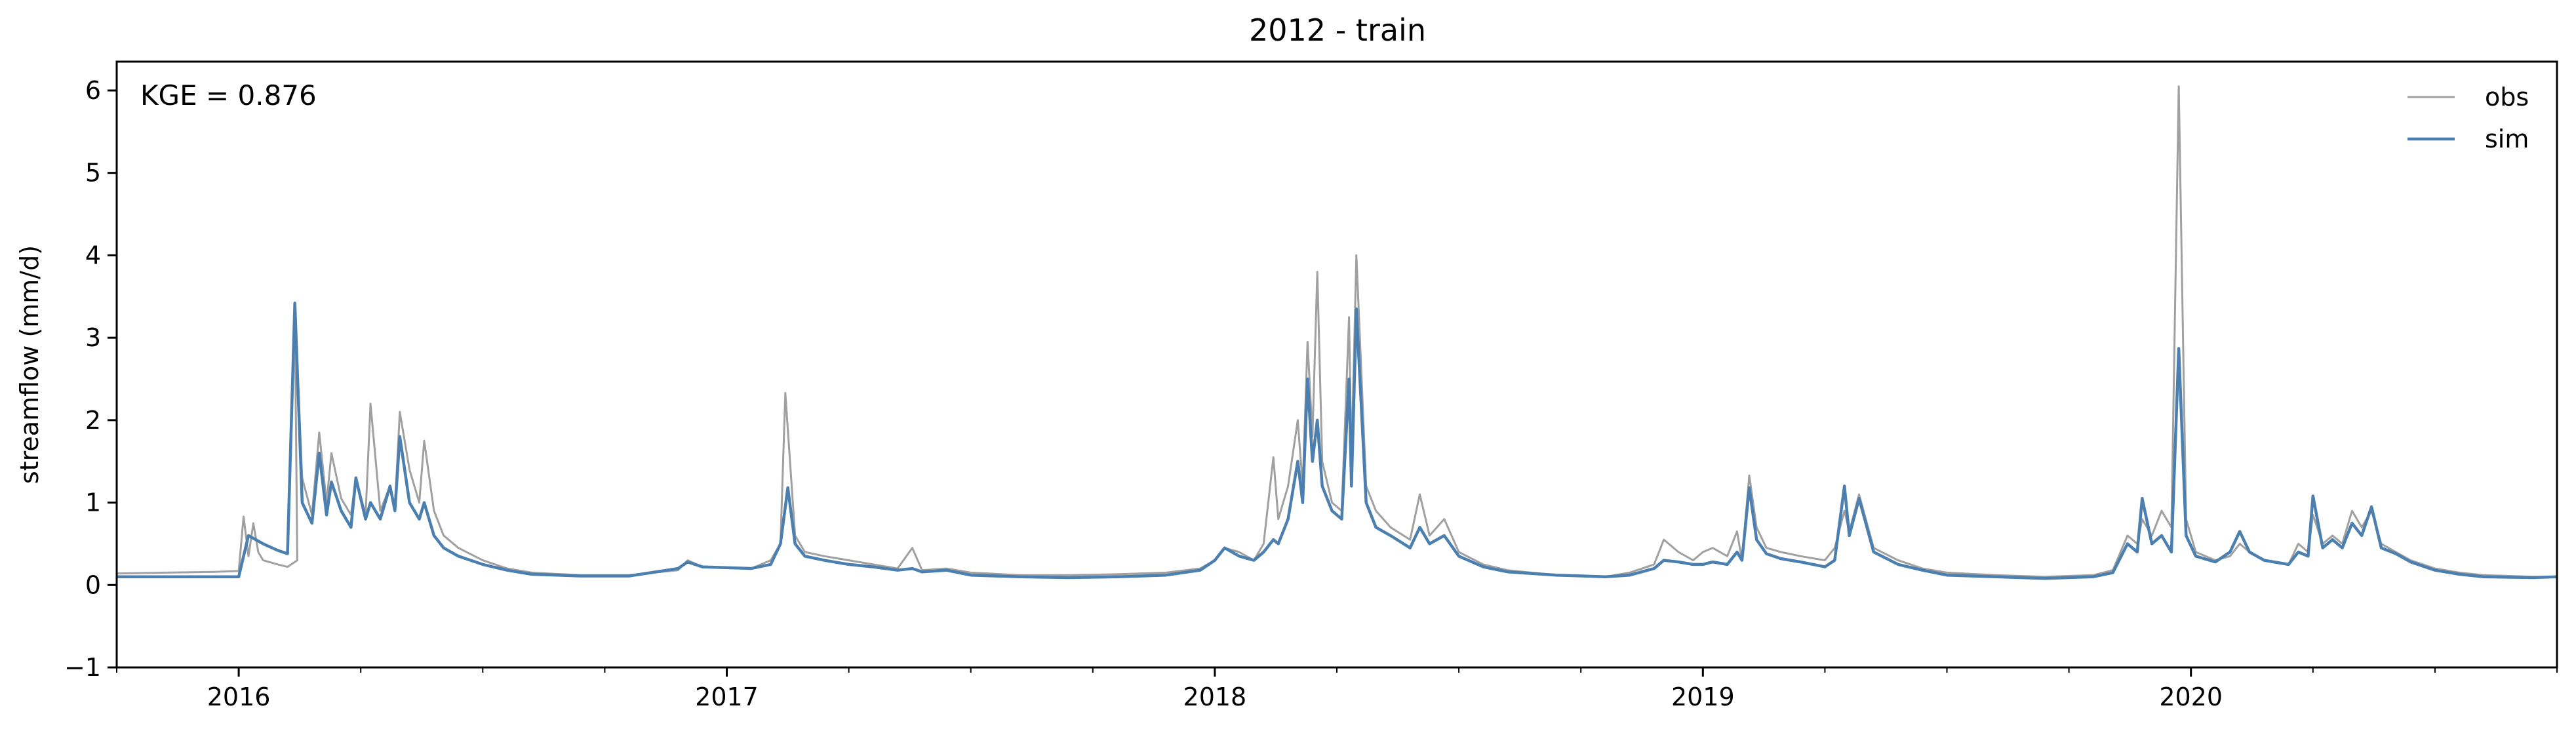  What do you see at coordinates (93, 420) in the screenshot?
I see `y-tick-label: 2` at bounding box center [93, 420].